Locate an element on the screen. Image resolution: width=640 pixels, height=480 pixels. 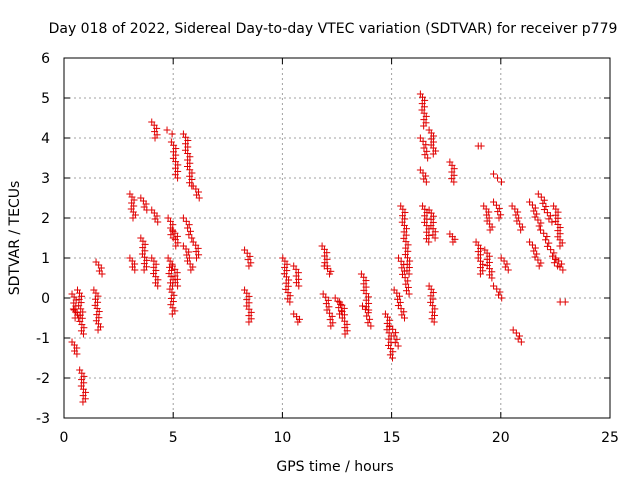
y-tick-label: 6 is located at coordinates (45, 59).